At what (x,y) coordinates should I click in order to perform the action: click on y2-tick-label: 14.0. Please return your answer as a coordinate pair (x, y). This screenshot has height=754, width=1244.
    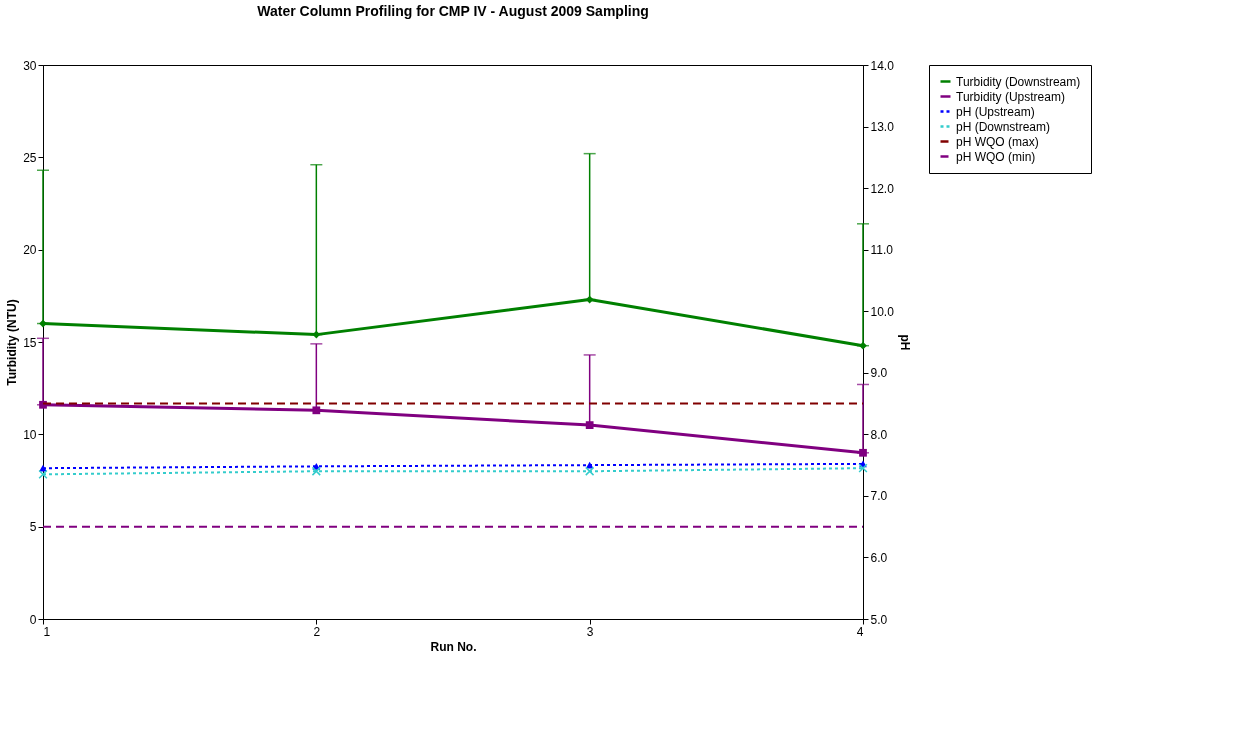
    Looking at the image, I should click on (882, 65).